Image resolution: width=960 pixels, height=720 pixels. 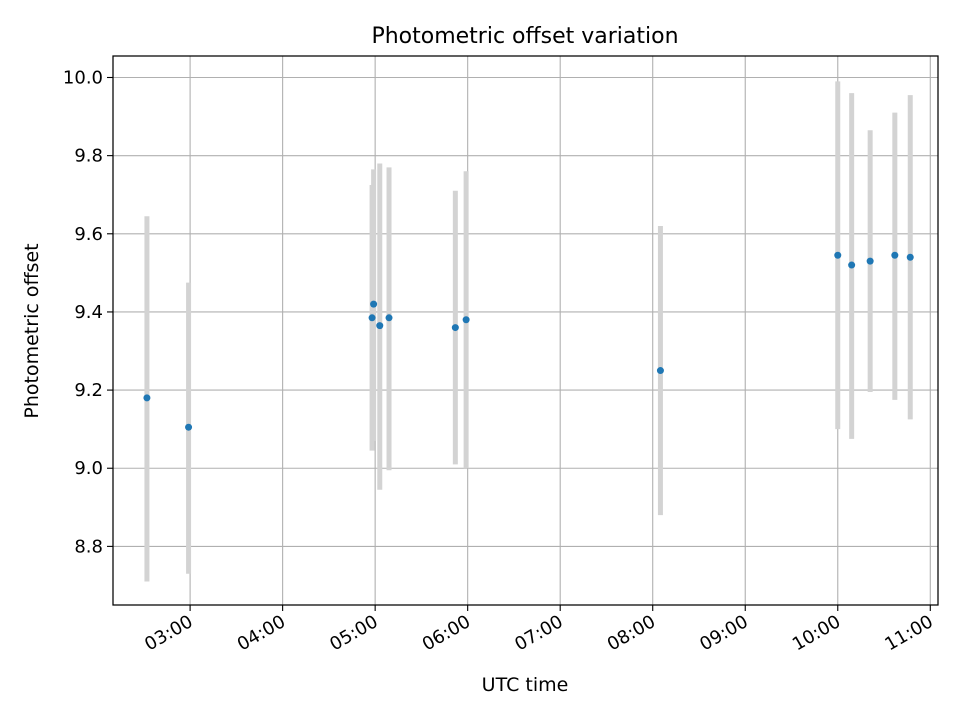 I want to click on y-axis-ticks: 8.8 9.0 9.2 9.4 9.6 9.8 10.0, so click(x=88, y=312).